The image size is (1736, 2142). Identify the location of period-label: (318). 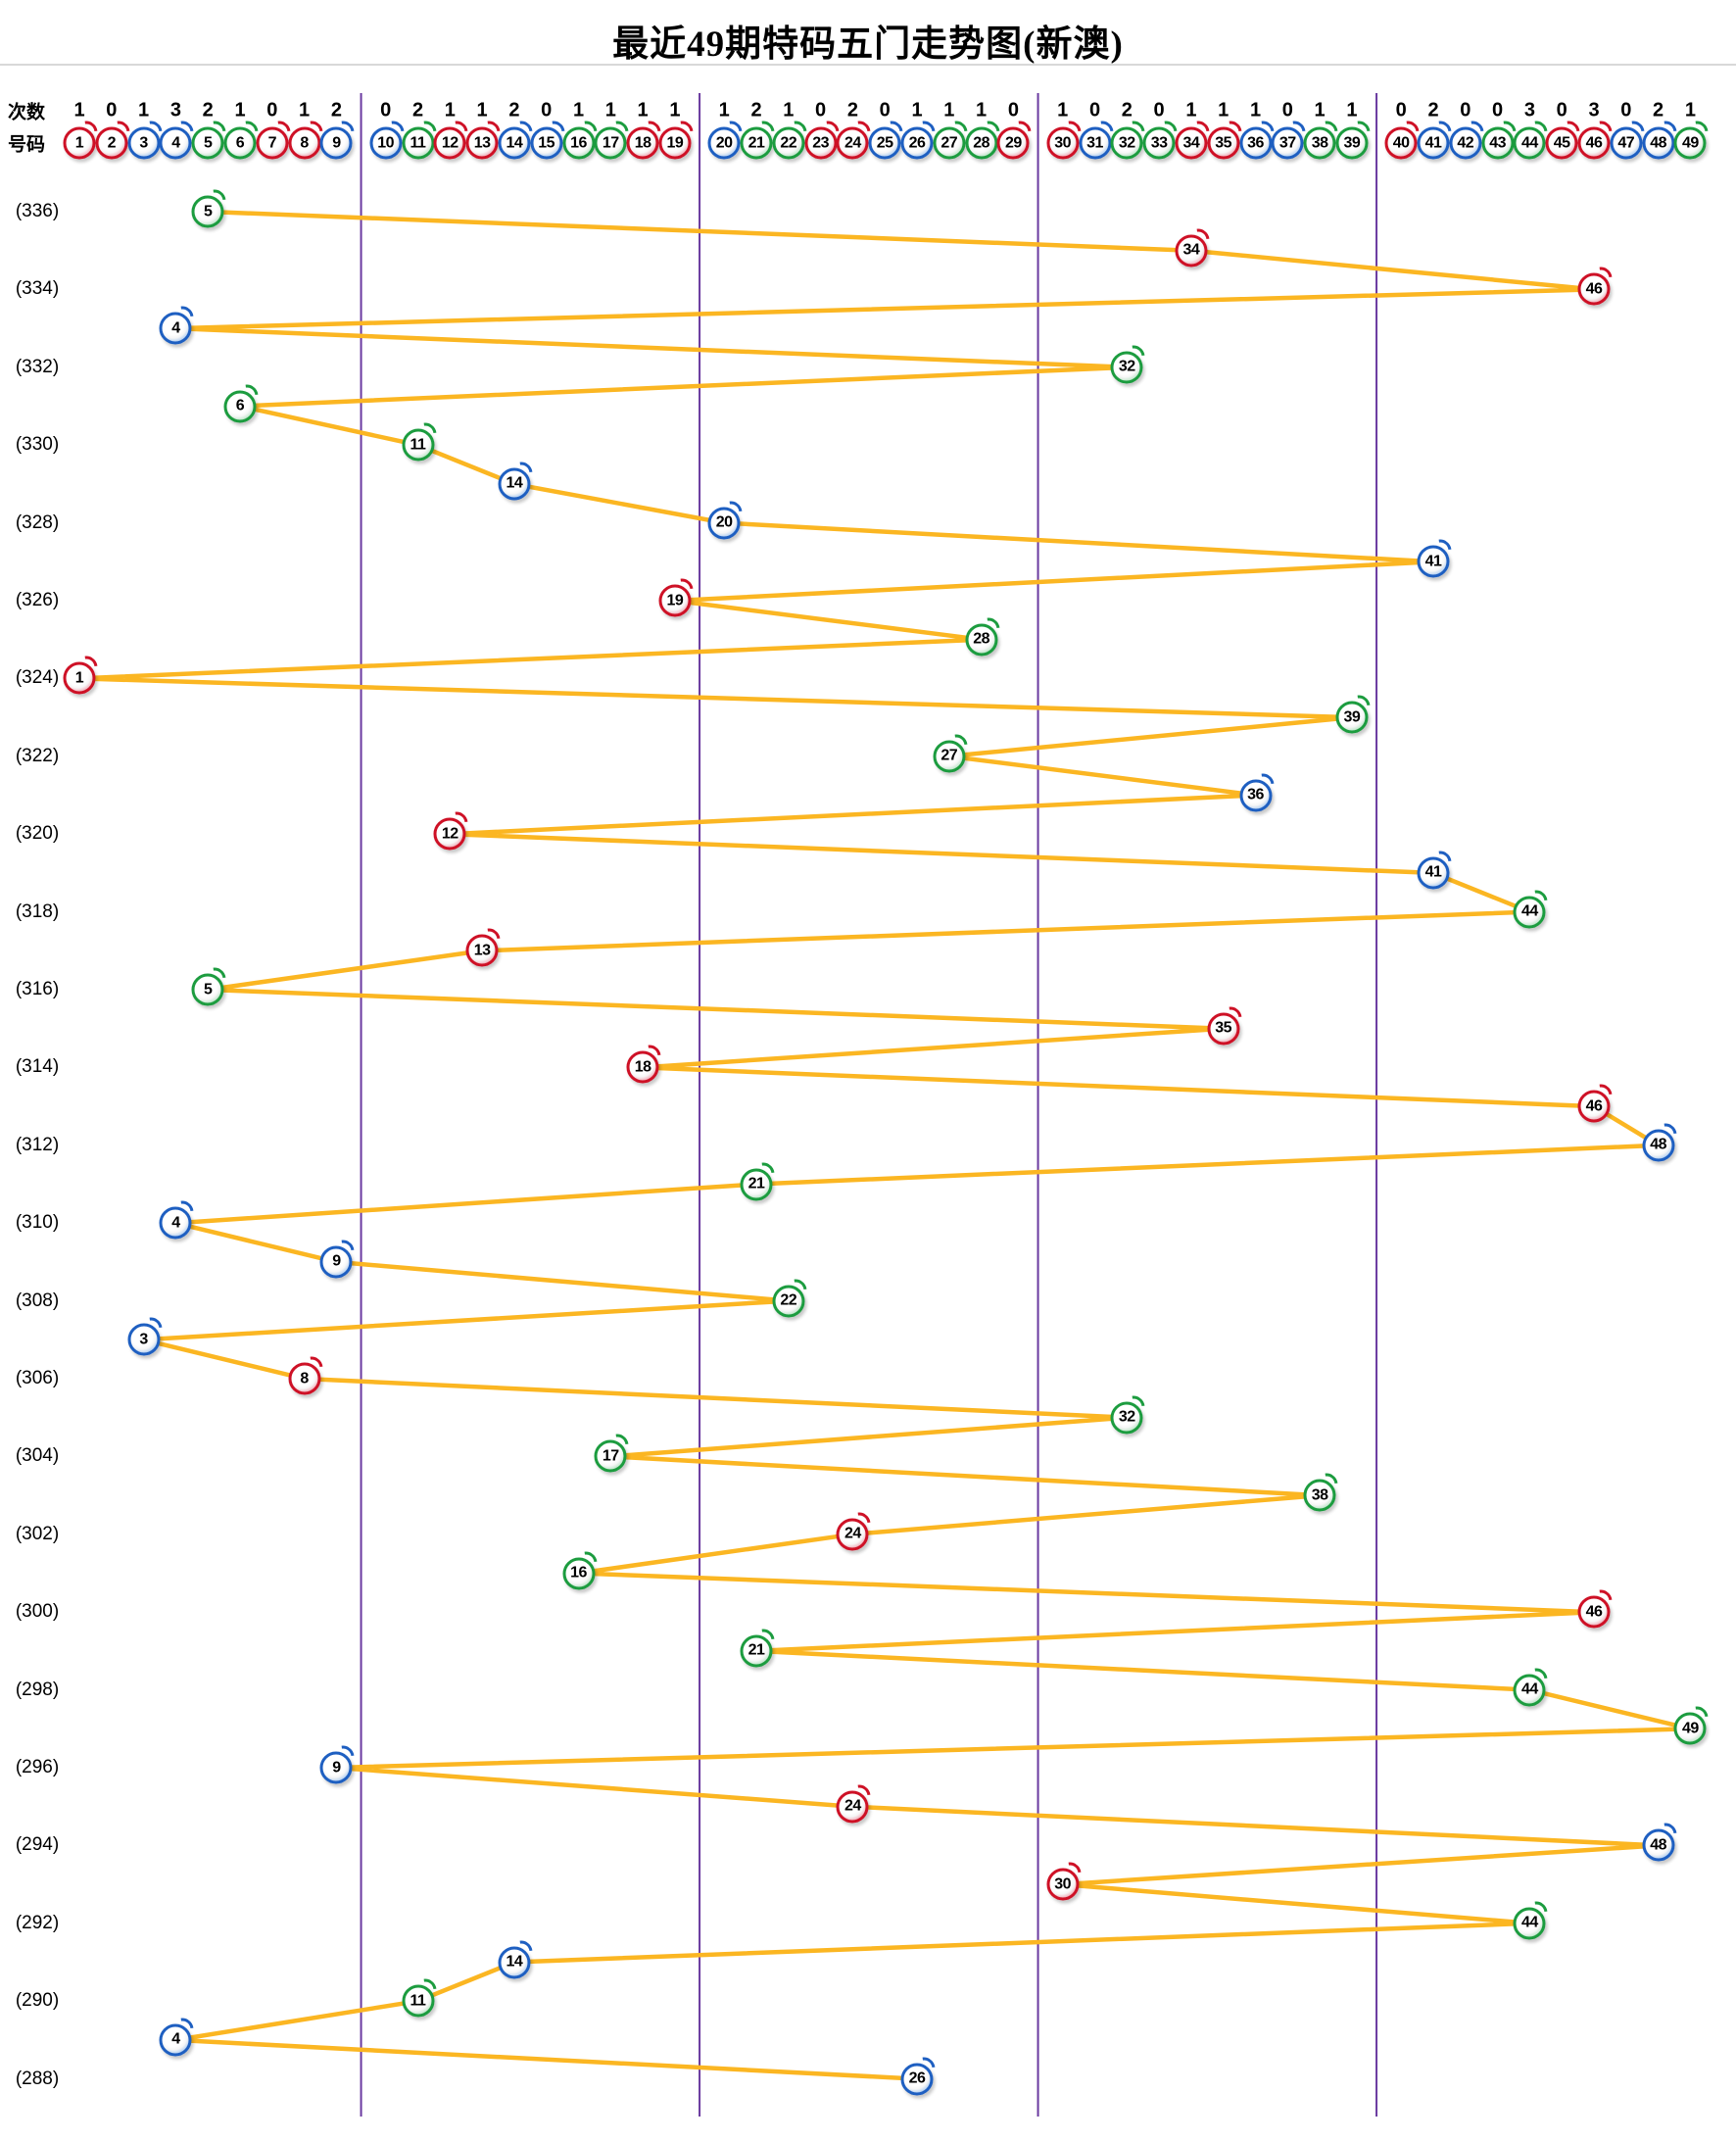
(38, 911).